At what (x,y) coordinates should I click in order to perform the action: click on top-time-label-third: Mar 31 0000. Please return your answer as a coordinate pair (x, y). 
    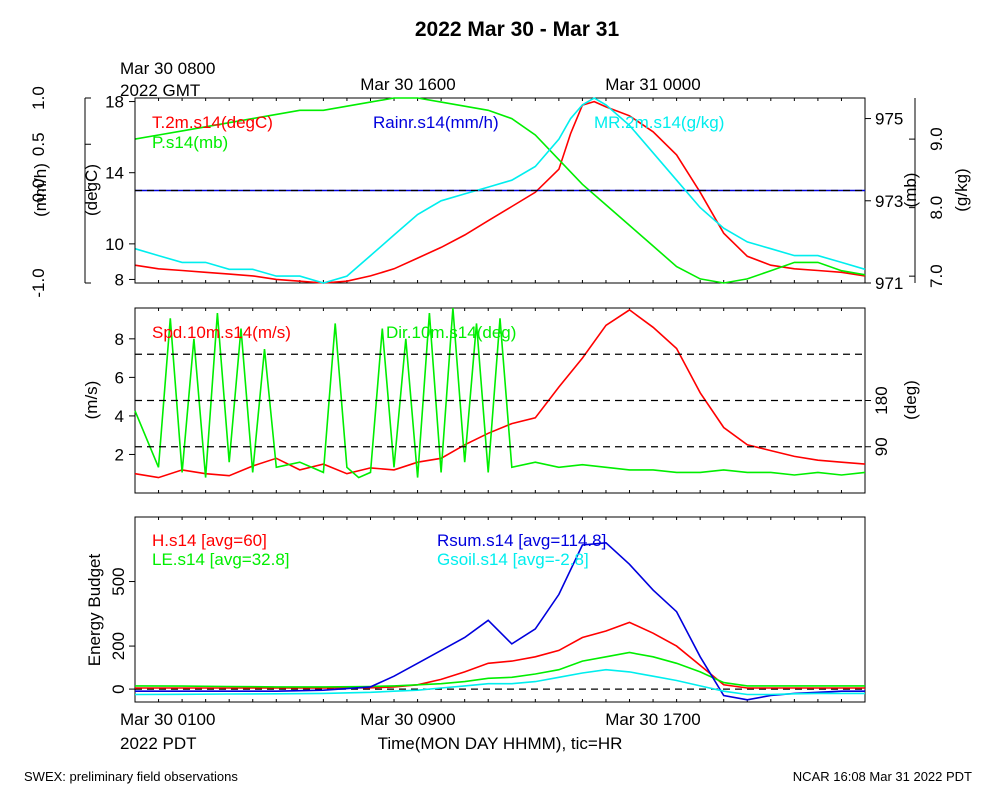
    Looking at the image, I should click on (652, 84).